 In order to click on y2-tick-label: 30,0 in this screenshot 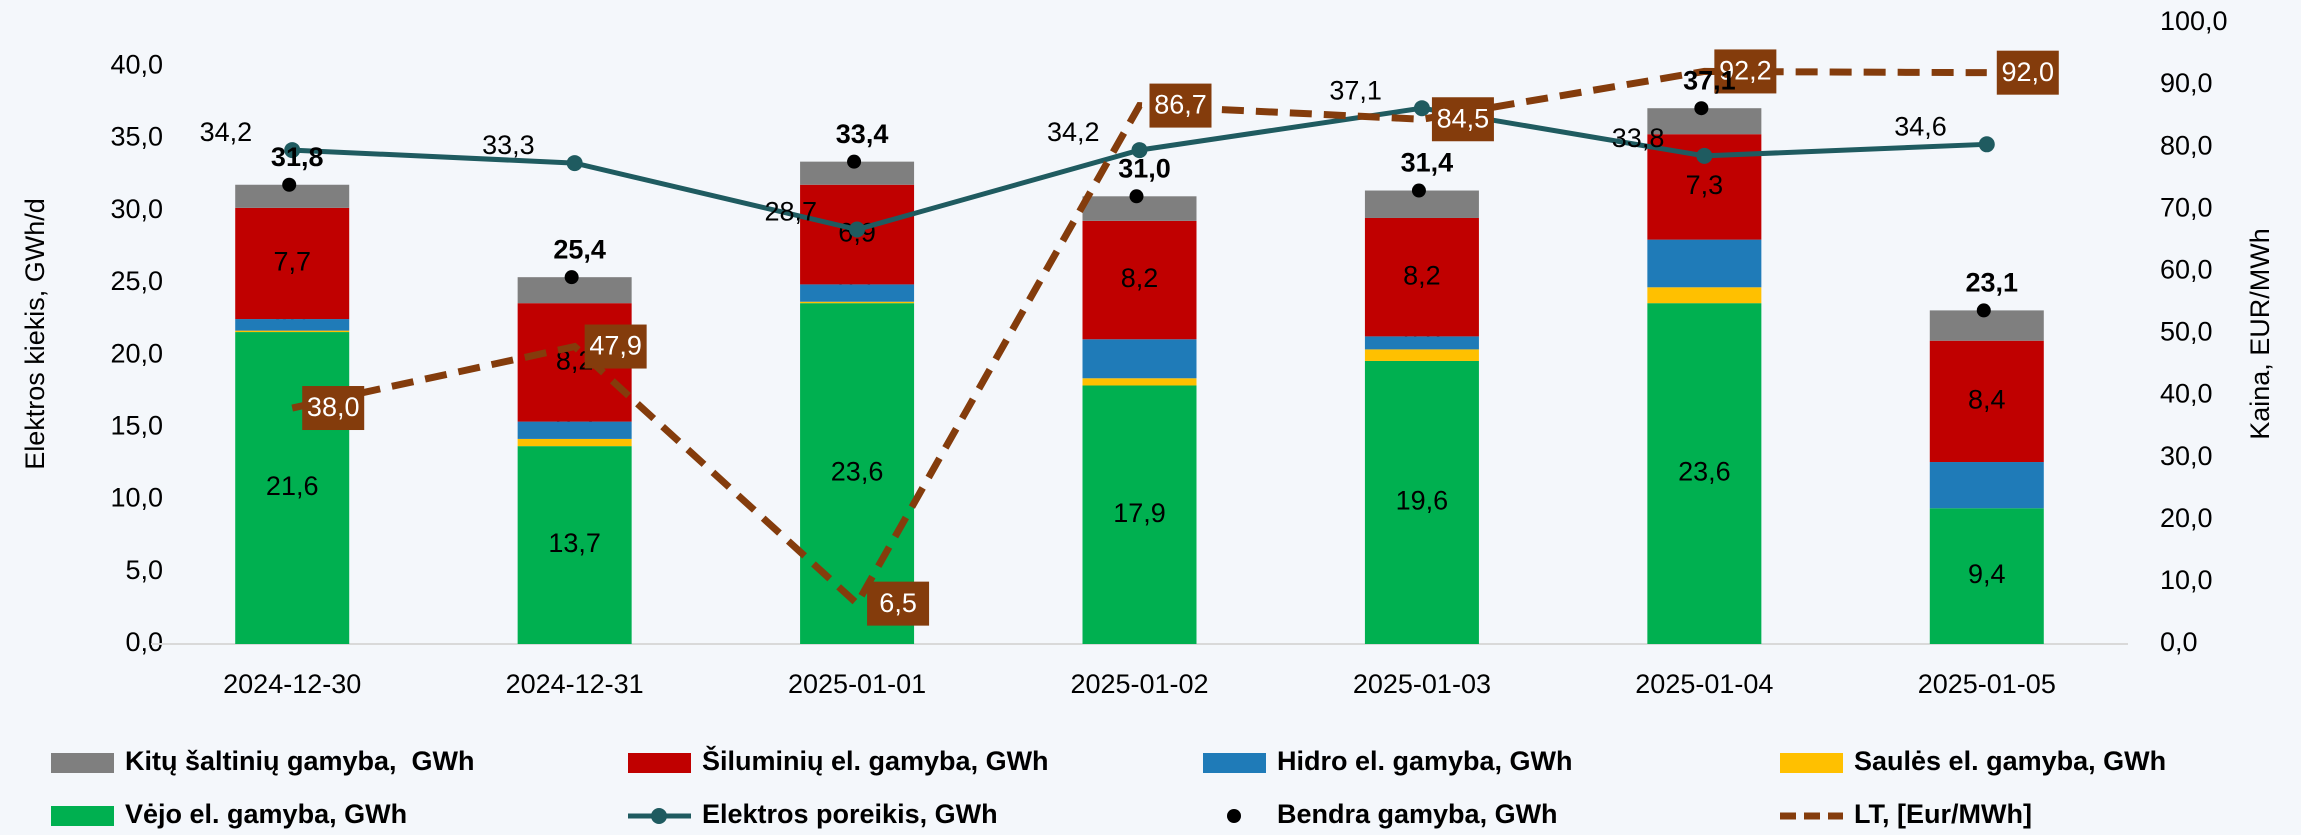, I will do `click(2186, 456)`.